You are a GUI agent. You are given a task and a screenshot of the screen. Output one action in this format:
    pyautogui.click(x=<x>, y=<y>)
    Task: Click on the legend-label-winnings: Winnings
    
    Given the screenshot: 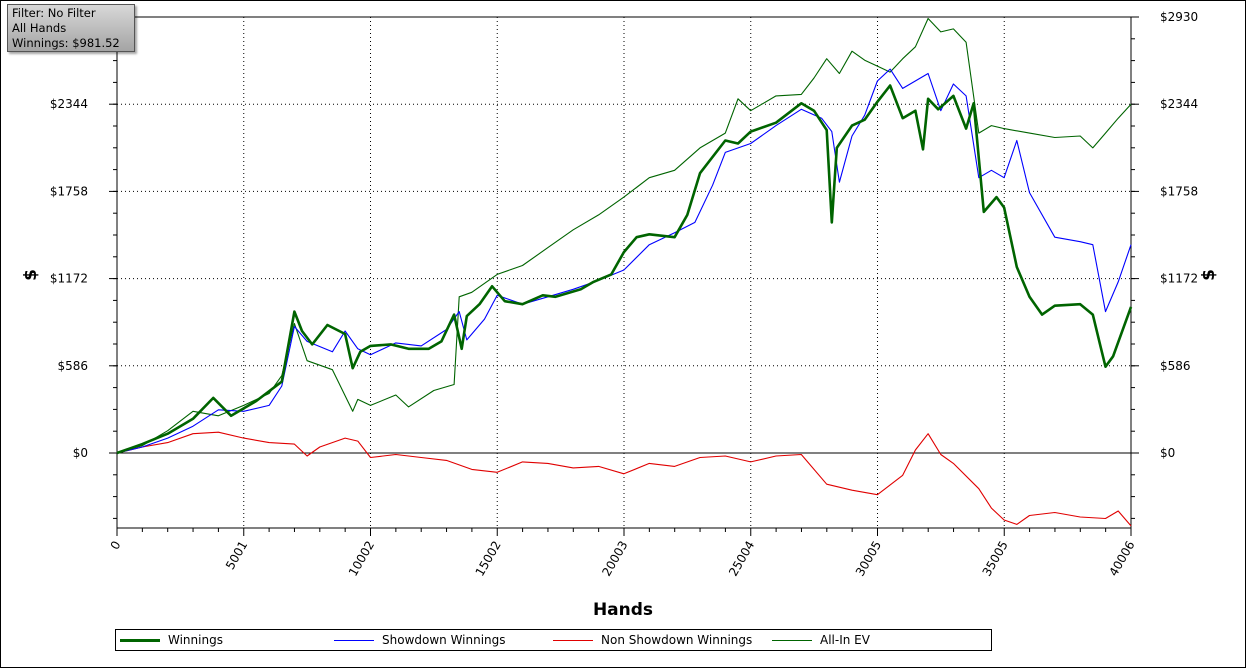 What is the action you would take?
    pyautogui.click(x=195, y=640)
    